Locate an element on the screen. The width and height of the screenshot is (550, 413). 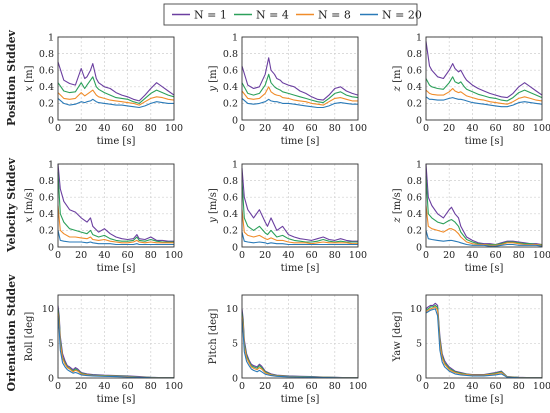
y-axis-label: x [m] is located at coordinates (29, 78).